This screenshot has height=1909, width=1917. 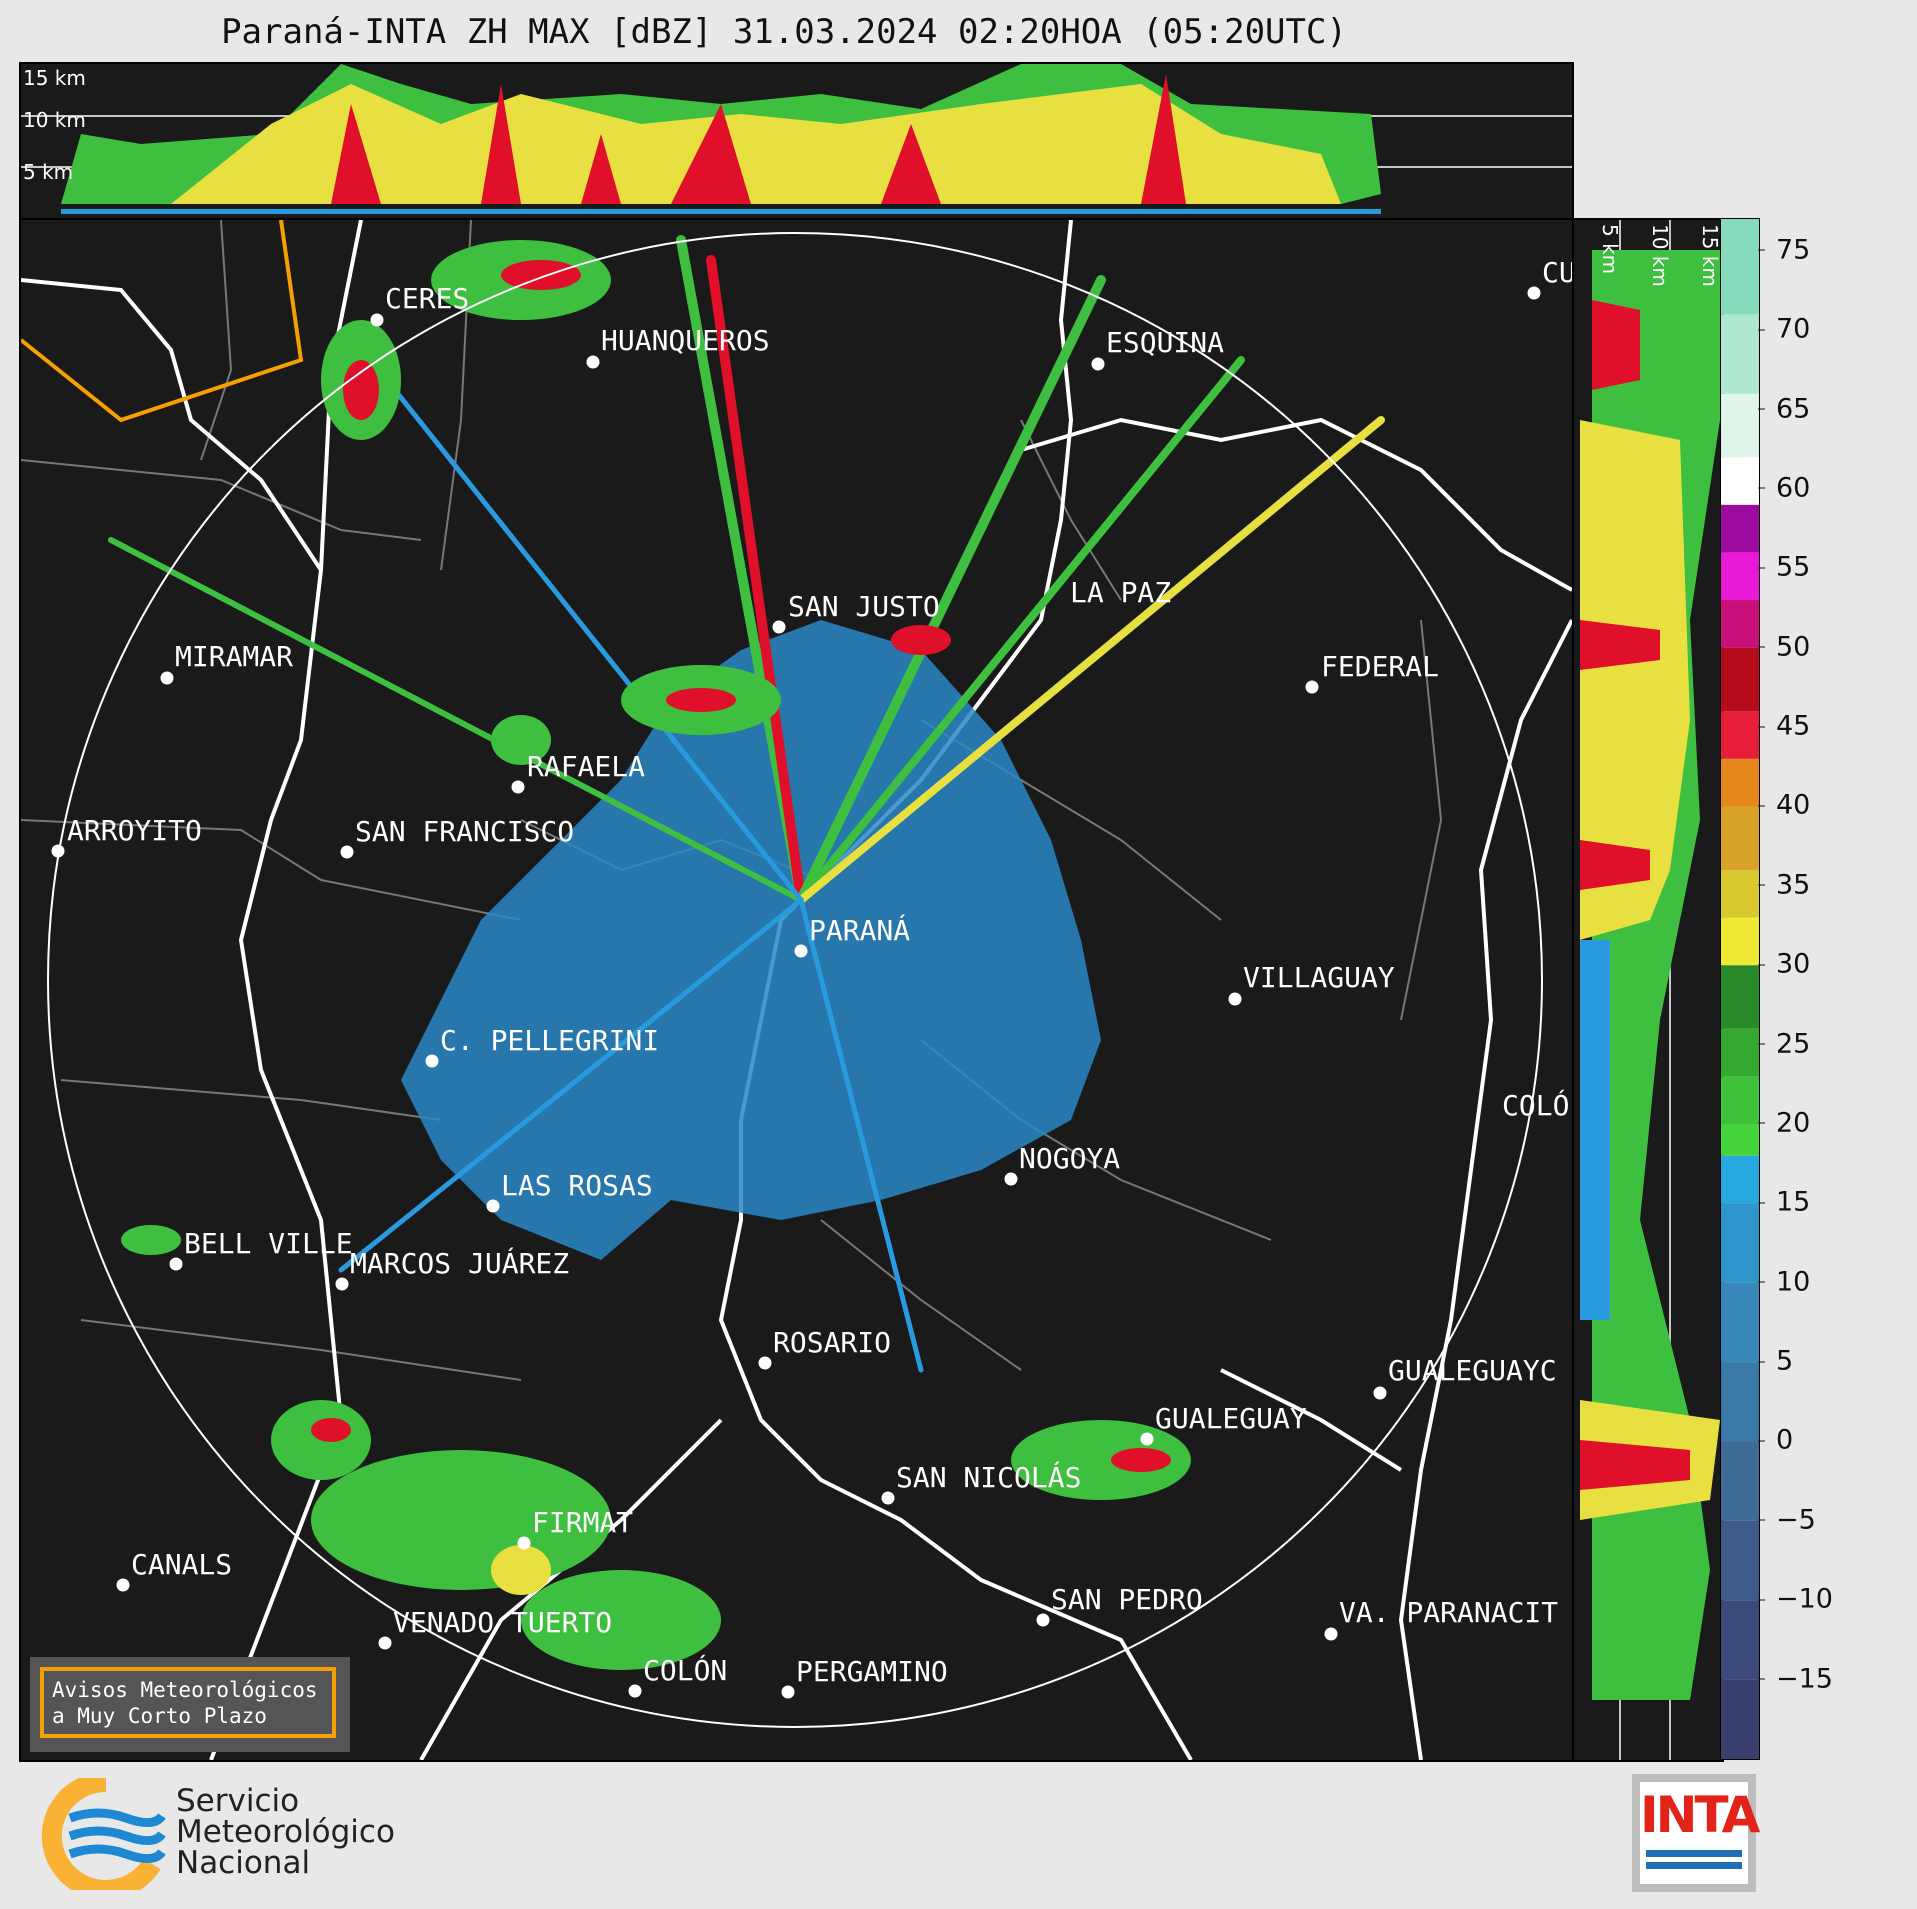 I want to click on city-dot-san-nicolas, so click(x=888, y=1498).